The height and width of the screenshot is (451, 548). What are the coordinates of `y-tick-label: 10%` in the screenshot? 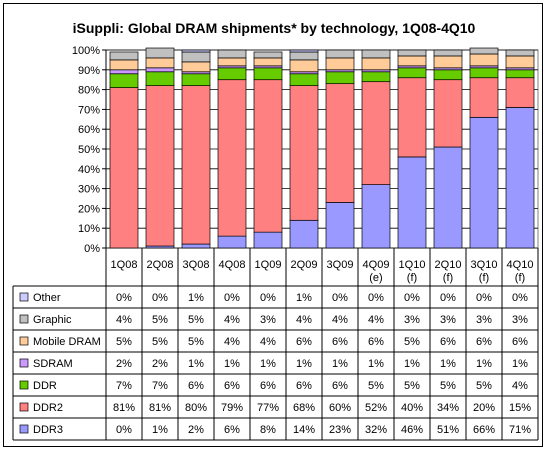 It's located at (89, 229).